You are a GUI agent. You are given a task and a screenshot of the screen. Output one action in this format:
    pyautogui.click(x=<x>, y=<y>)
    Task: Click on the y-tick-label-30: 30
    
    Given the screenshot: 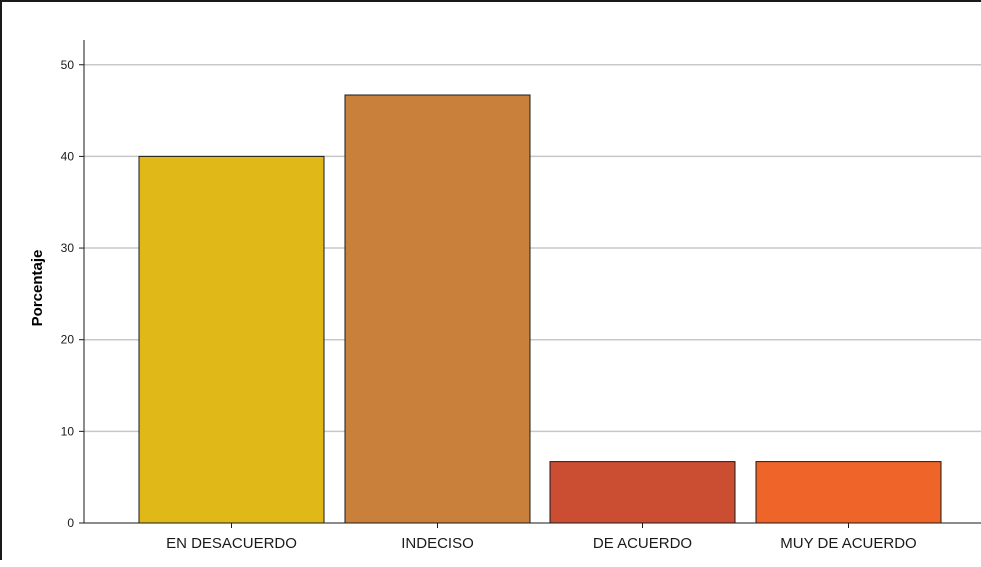 What is the action you would take?
    pyautogui.click(x=68, y=248)
    